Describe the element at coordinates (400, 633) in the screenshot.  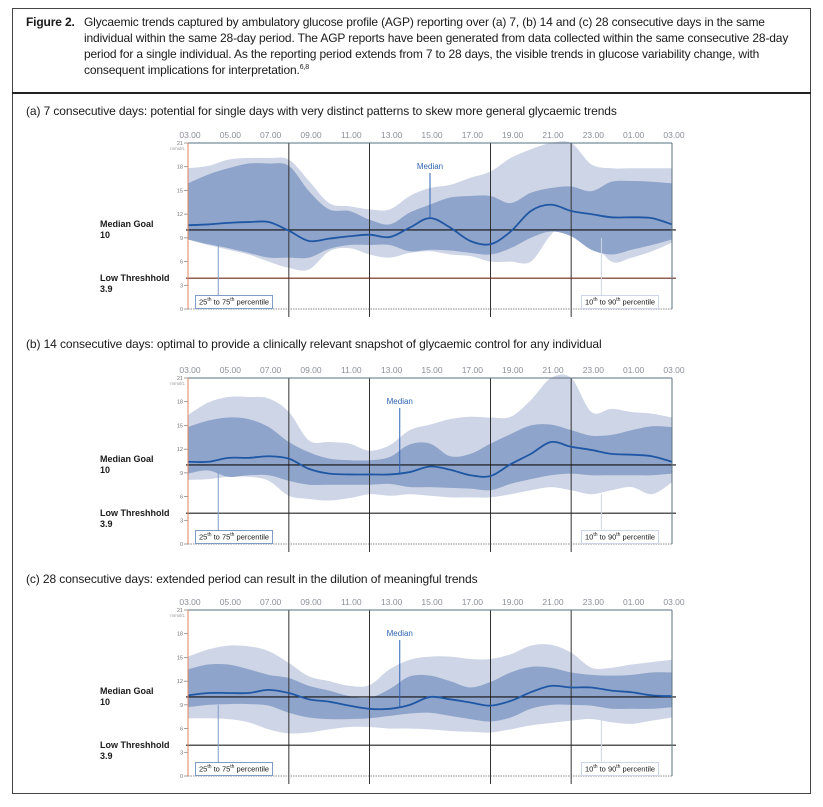
I see `median-callout-label: Median` at that location.